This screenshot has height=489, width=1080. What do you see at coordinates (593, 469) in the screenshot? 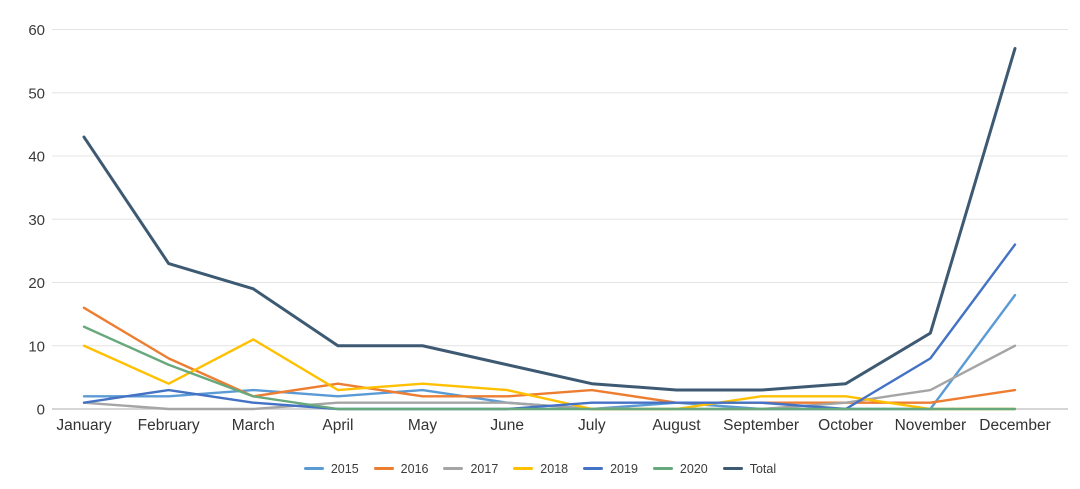
I see `legend-swatch-2019` at bounding box center [593, 469].